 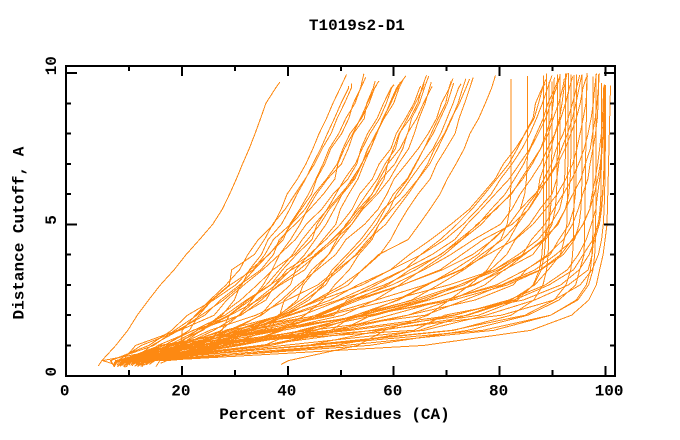 I want to click on svg-text: Percent of Residues (CA), so click(x=334, y=415).